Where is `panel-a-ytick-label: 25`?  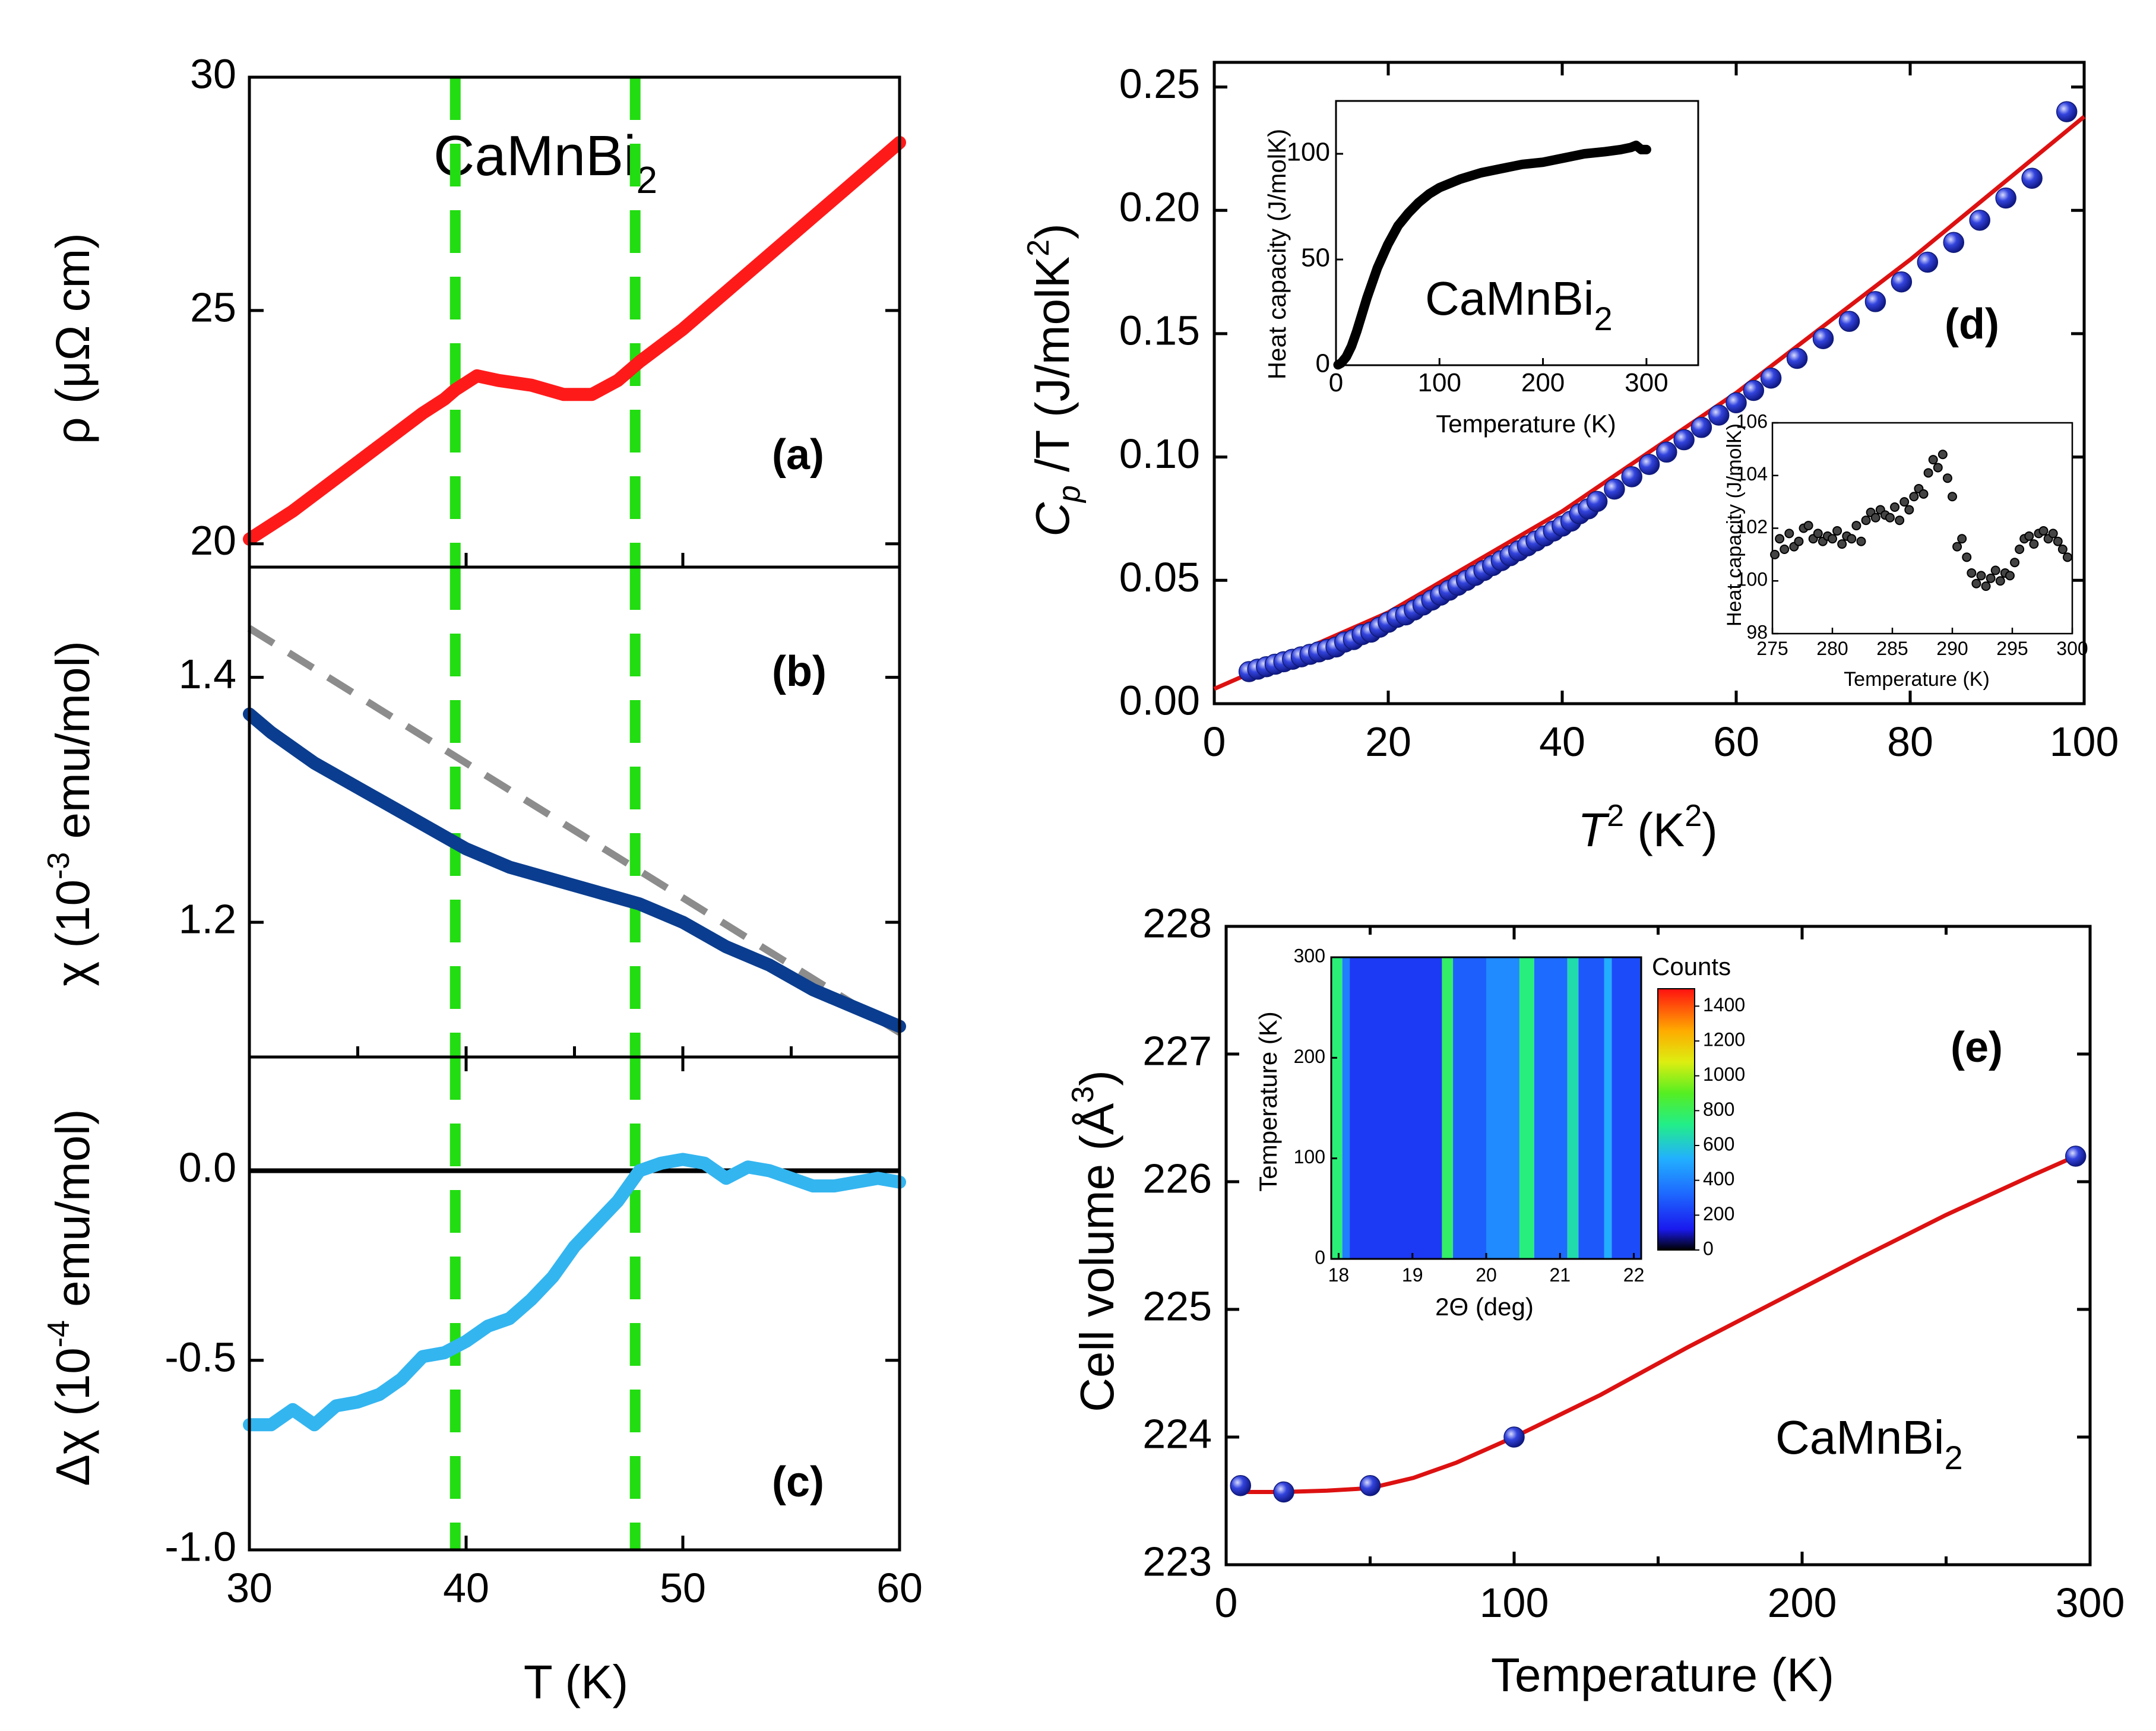
panel-a-ytick-label: 25 is located at coordinates (213, 307).